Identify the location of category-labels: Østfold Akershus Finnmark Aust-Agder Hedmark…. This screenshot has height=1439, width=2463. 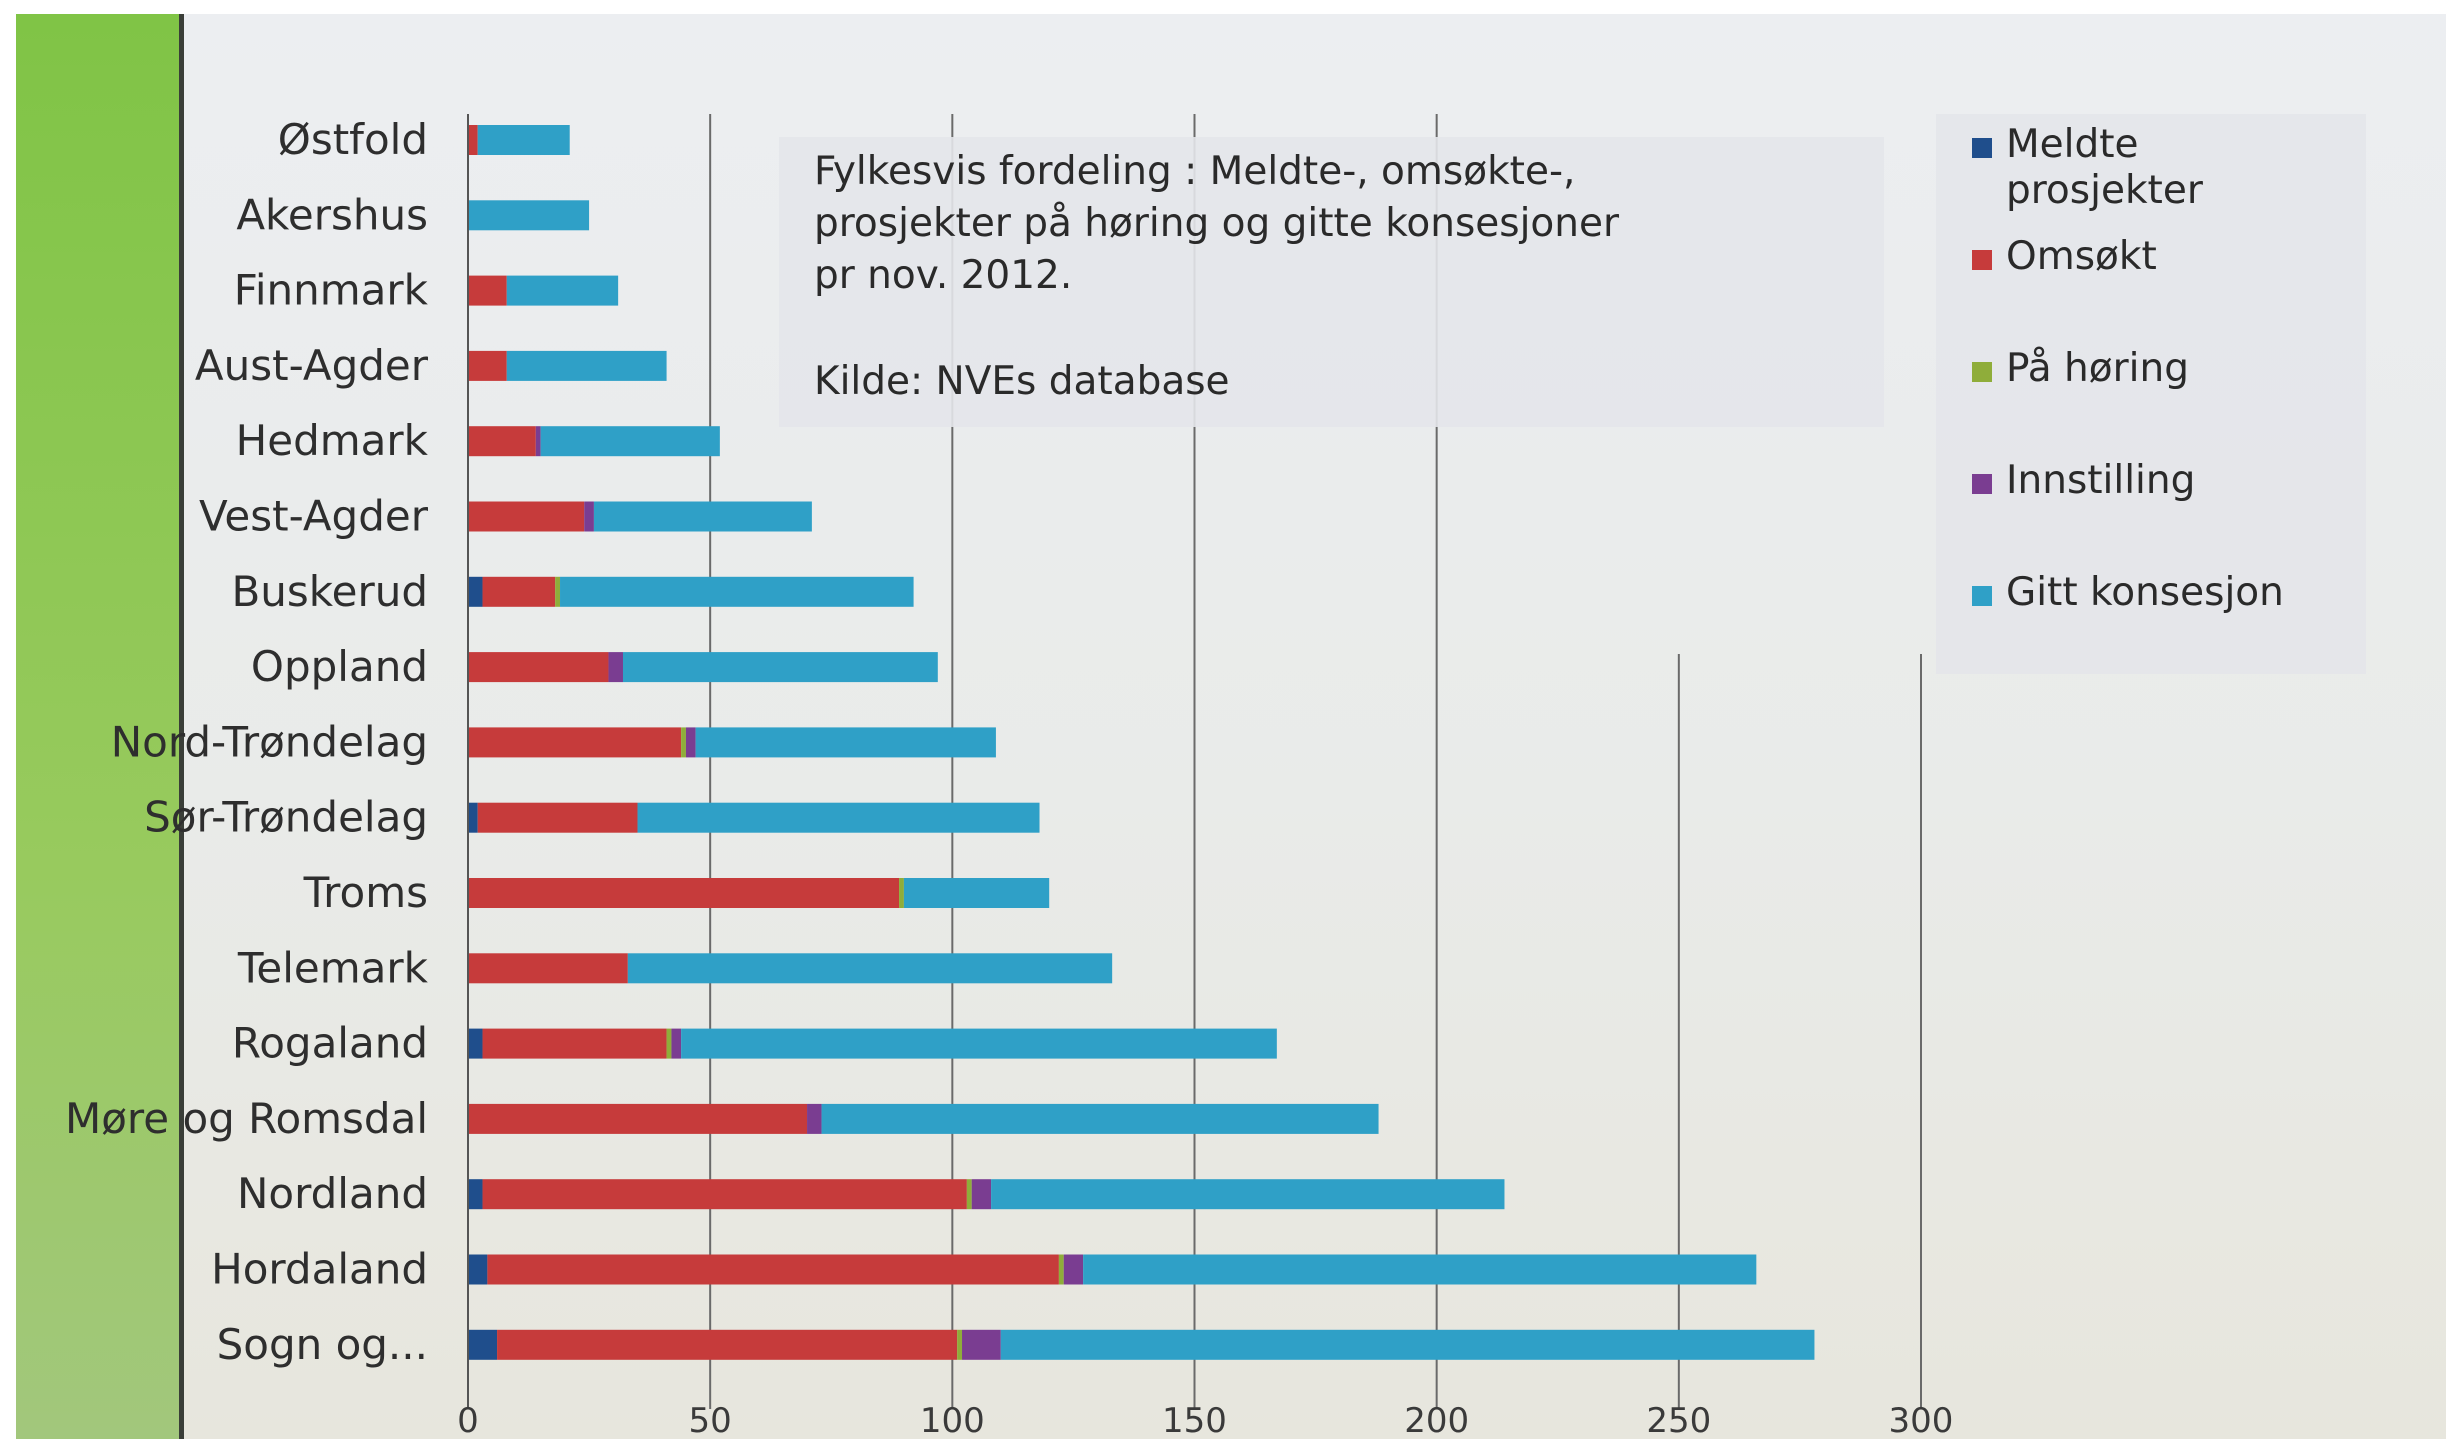
(247, 742).